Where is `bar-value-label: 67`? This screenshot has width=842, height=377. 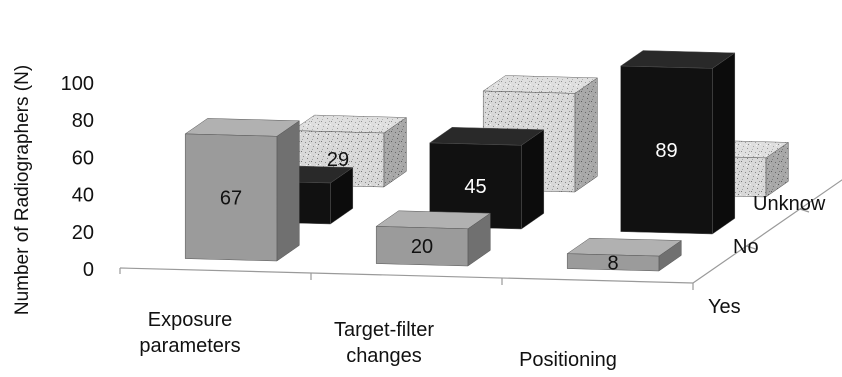 bar-value-label: 67 is located at coordinates (231, 199).